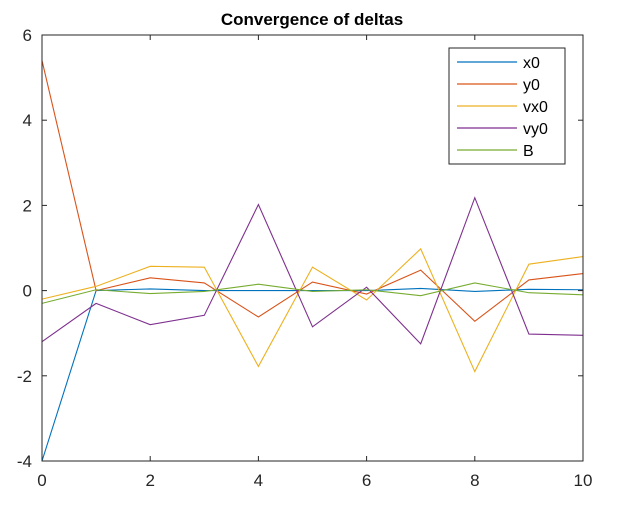 The width and height of the screenshot is (631, 505). I want to click on x-tick-label: 8, so click(474, 480).